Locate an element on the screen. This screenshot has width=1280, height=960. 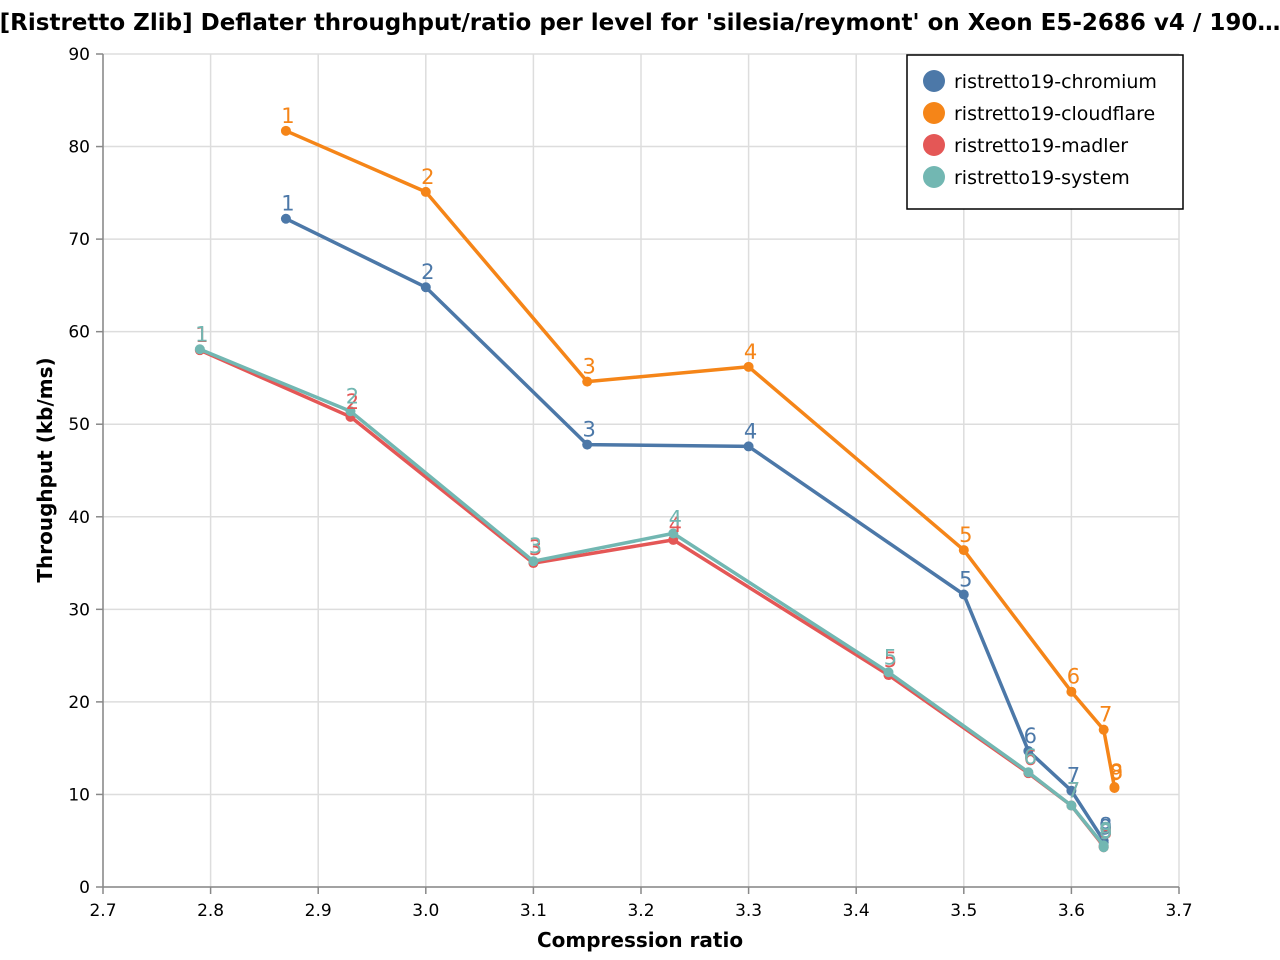
y-axis-title: Throughput (kb/ms) is located at coordinates (45, 469).